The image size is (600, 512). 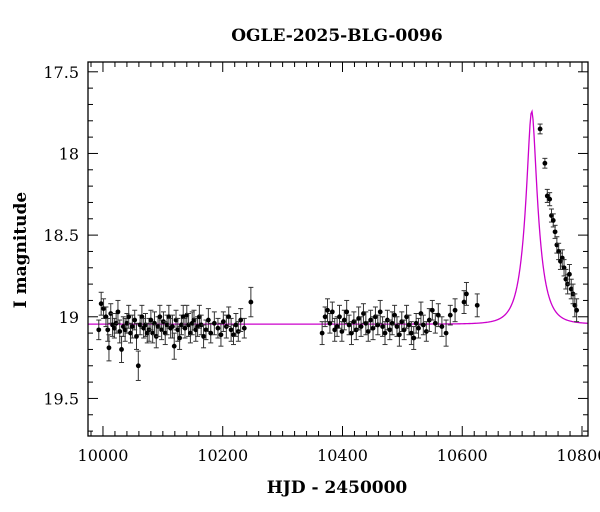 What do you see at coordinates (578, 455) in the screenshot?
I see `x-tick-label: 10800` at bounding box center [578, 455].